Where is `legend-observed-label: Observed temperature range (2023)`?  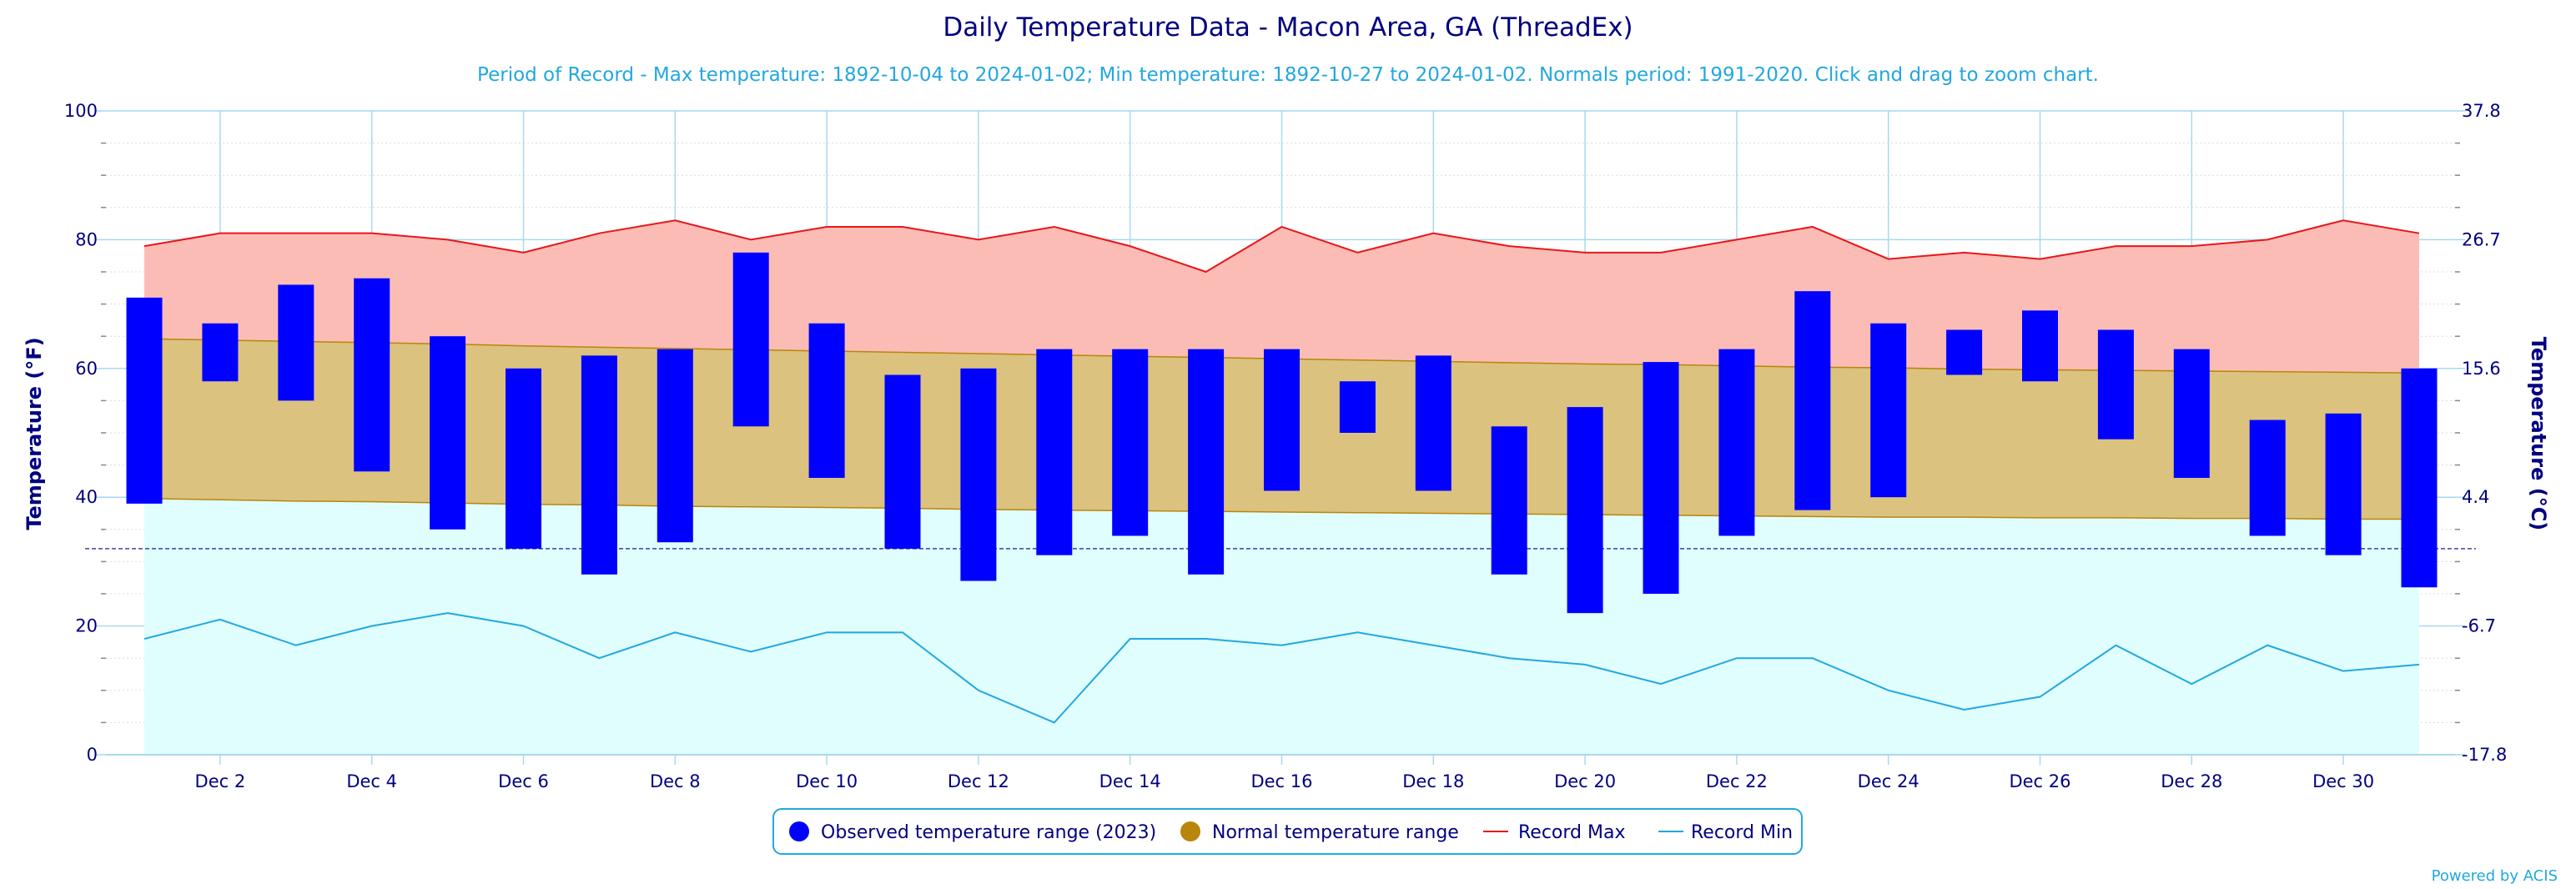
legend-observed-label: Observed temperature range (2023) is located at coordinates (988, 832).